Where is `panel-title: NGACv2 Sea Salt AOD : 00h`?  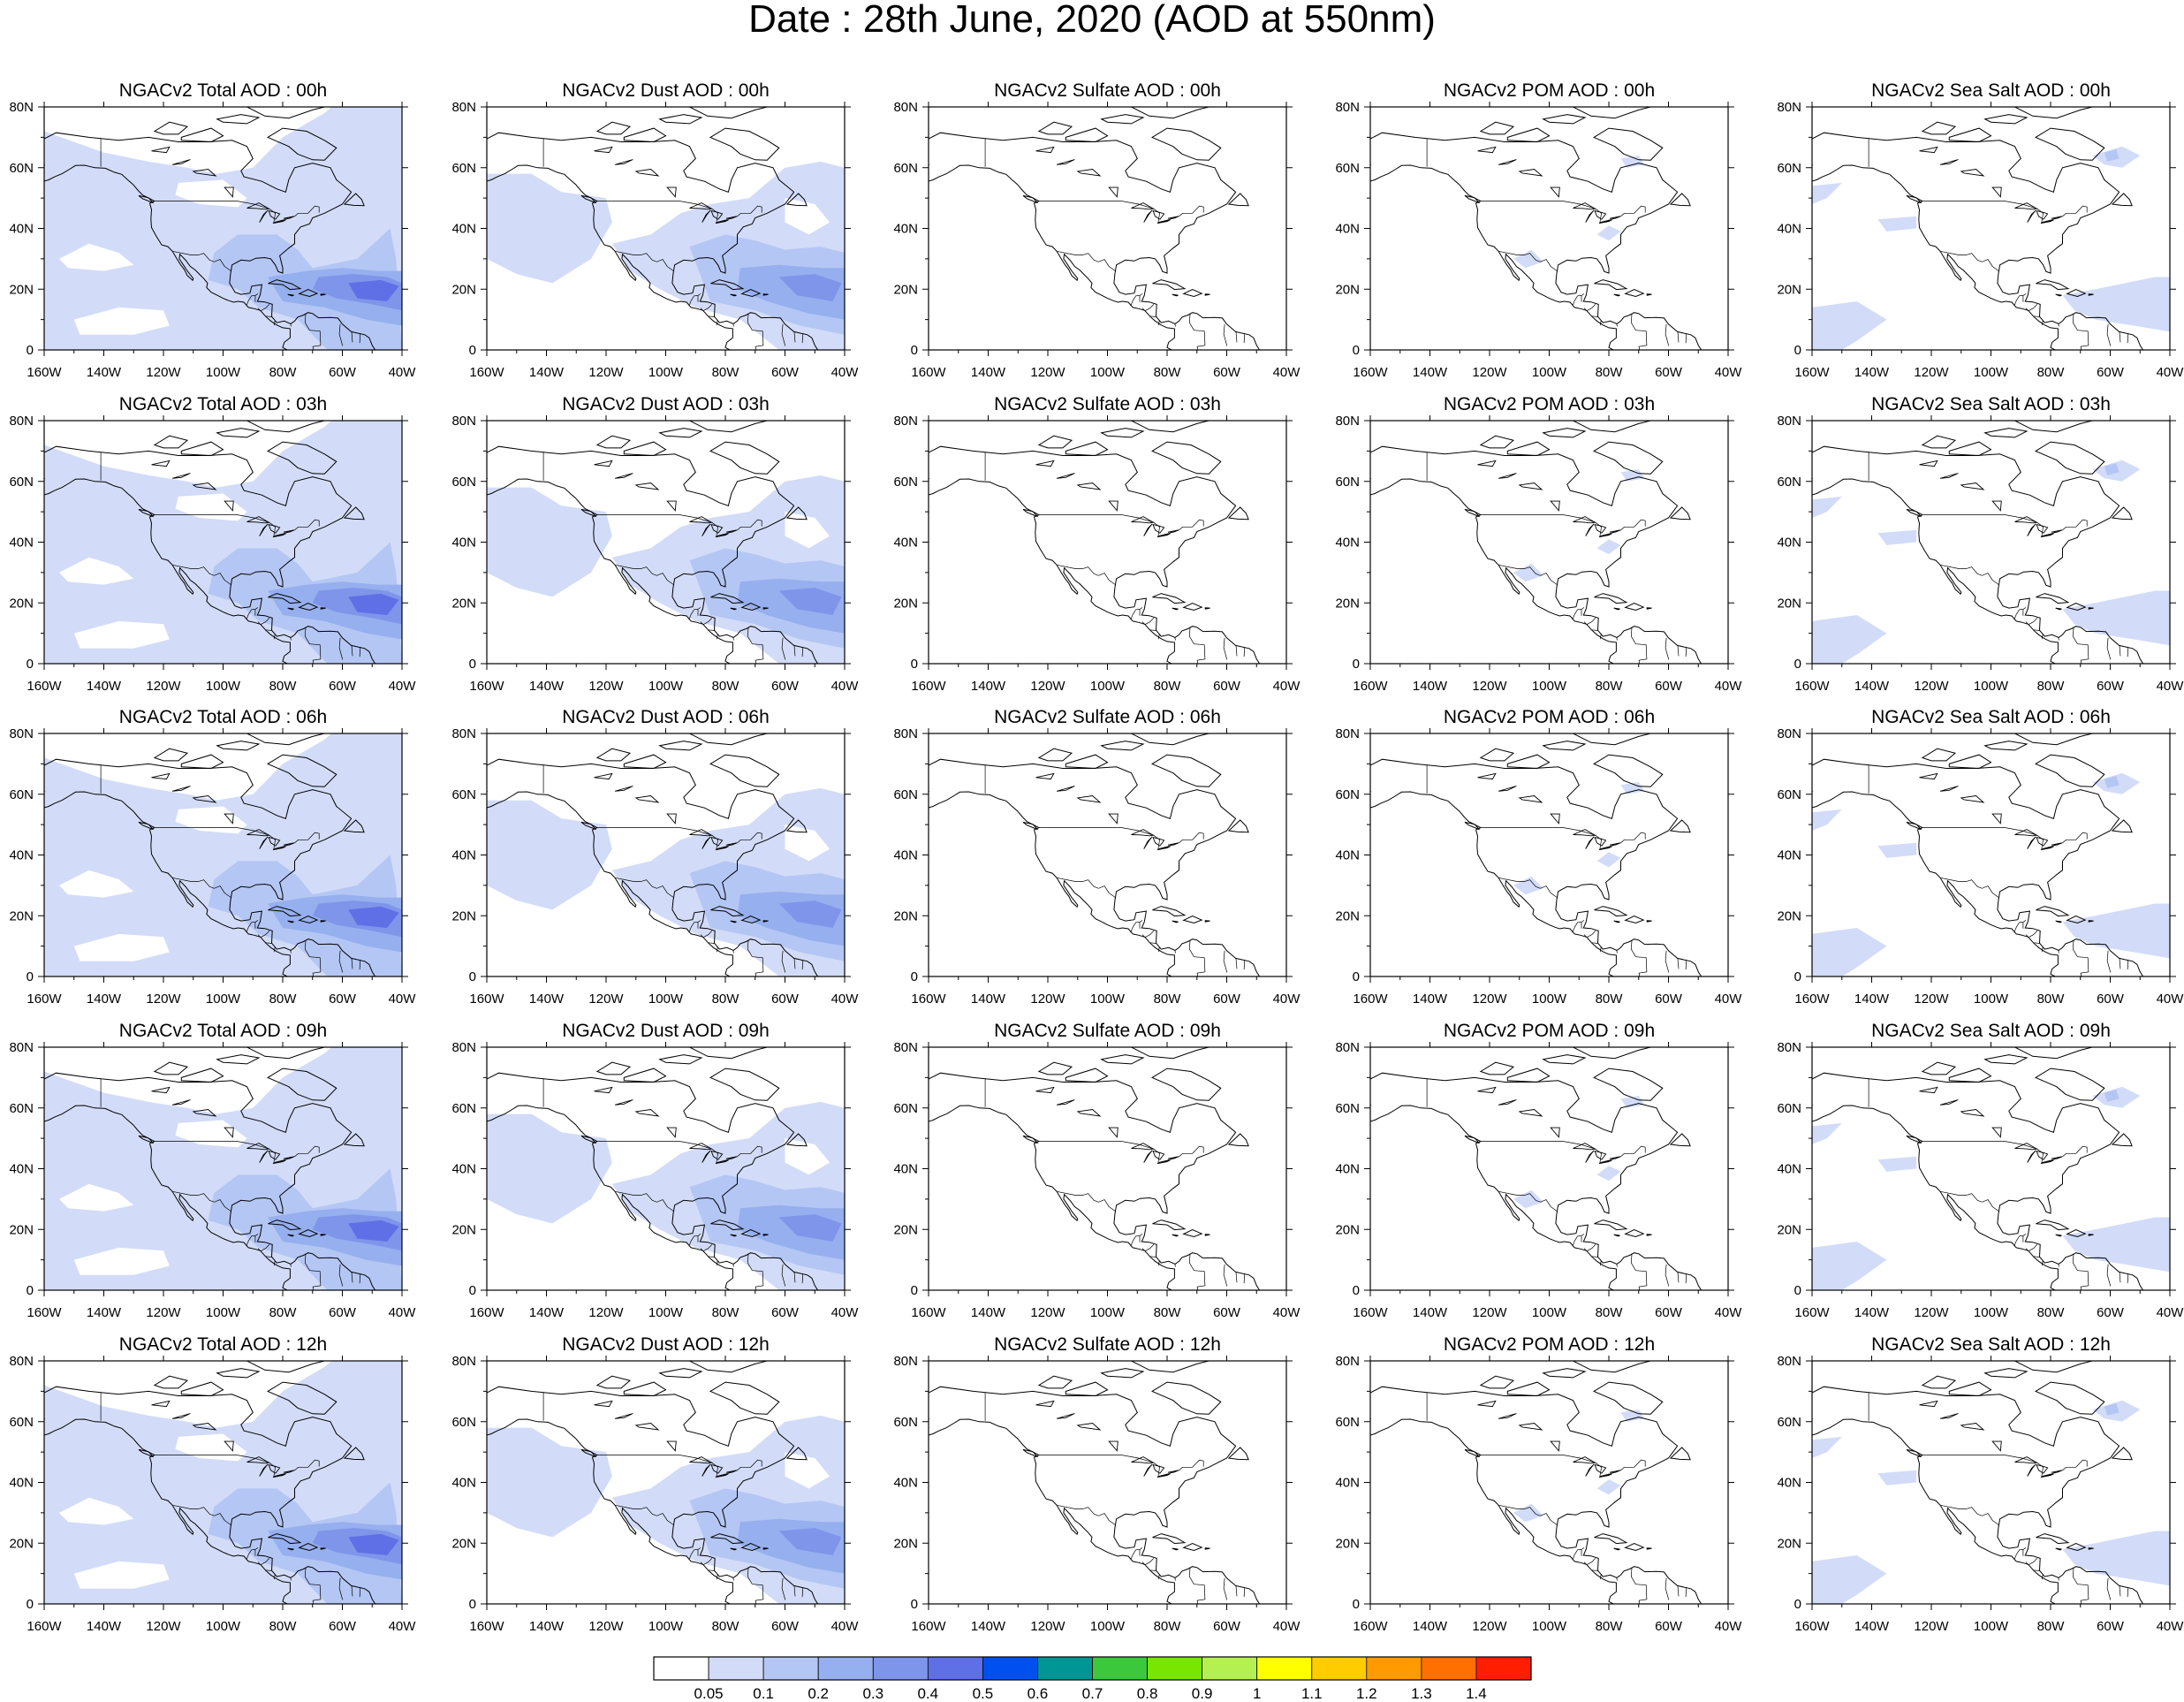 panel-title: NGACv2 Sea Salt AOD : 00h is located at coordinates (1991, 90).